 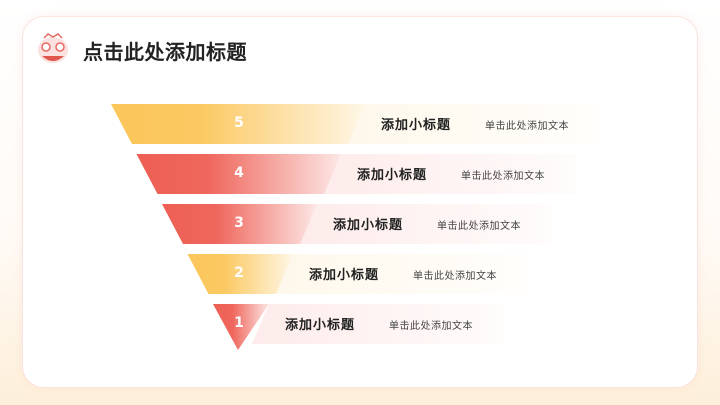 I want to click on level-number: 1, so click(x=239, y=323).